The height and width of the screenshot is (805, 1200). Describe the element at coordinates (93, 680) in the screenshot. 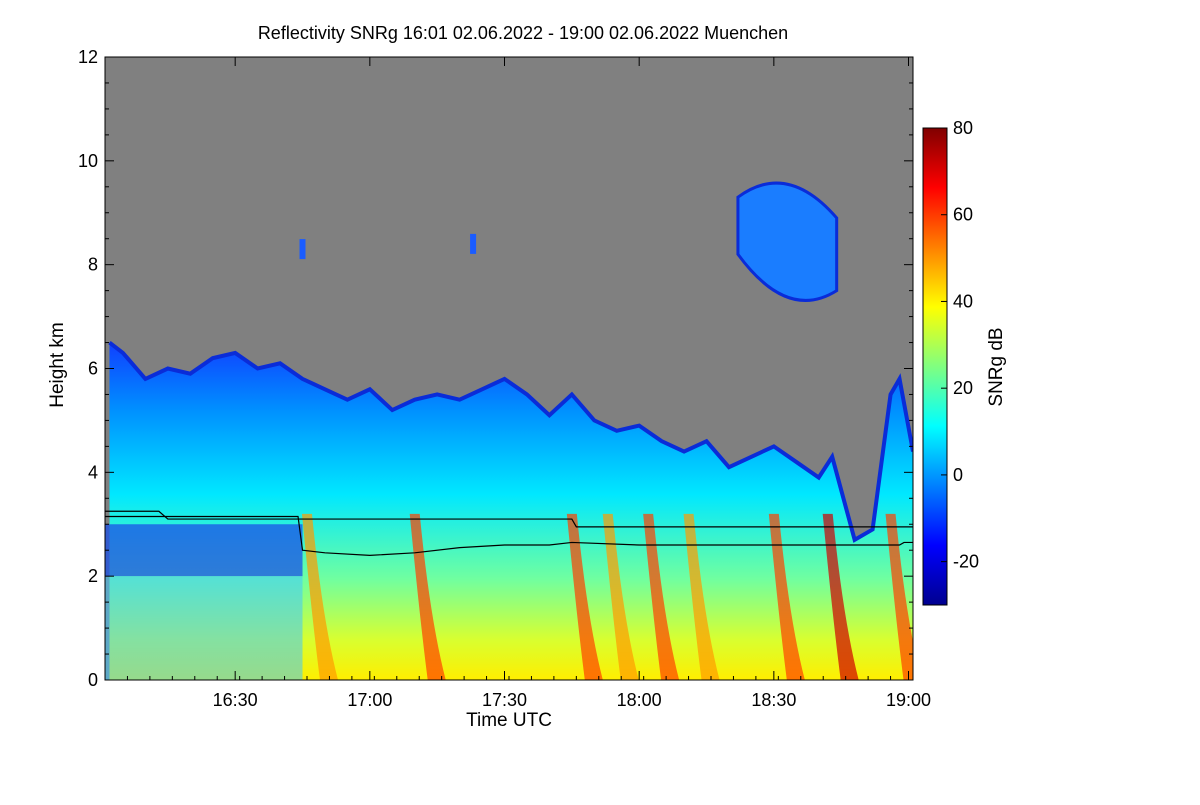

I see `y-tick-label: 0` at that location.